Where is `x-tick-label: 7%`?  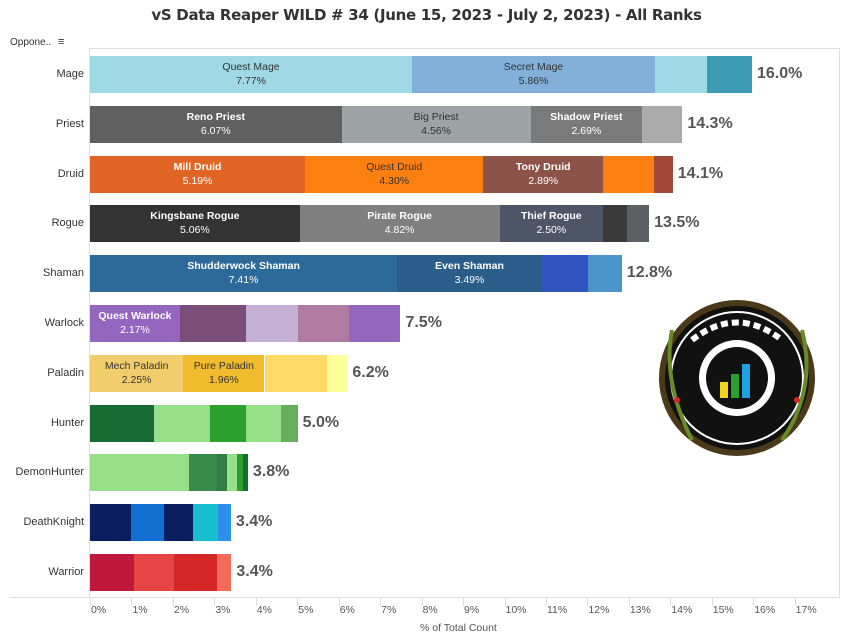
x-tick-label: 7% is located at coordinates (389, 610).